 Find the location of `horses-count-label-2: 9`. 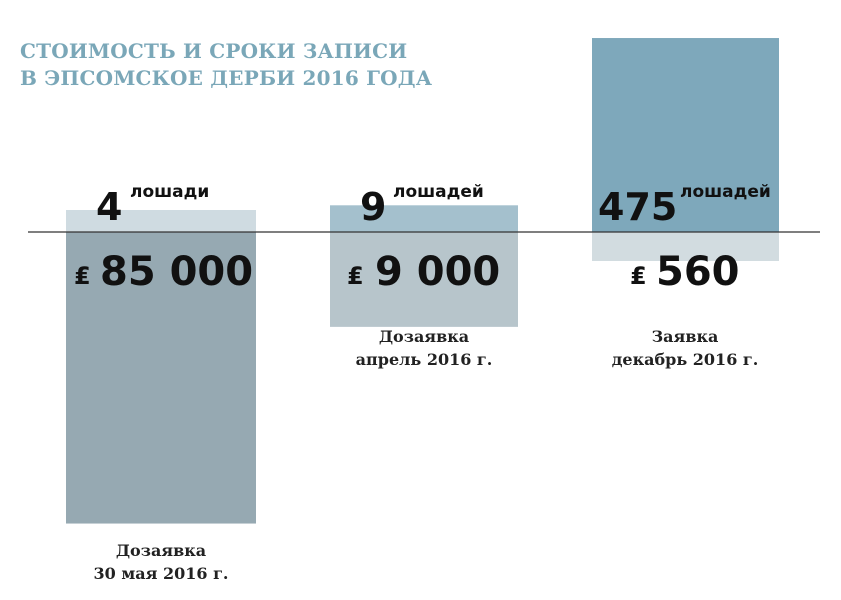

horses-count-label-2: 9 is located at coordinates (373, 207).